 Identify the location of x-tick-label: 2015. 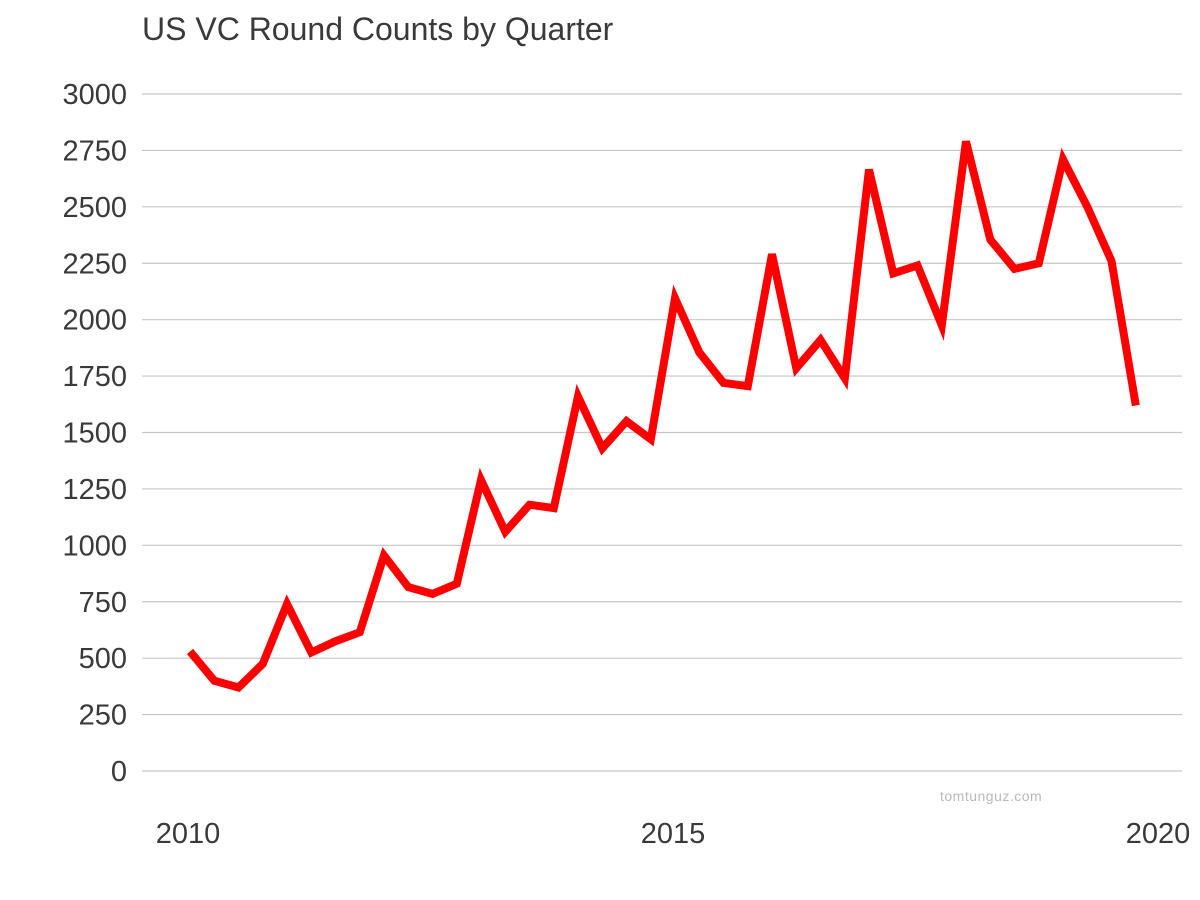
(673, 834).